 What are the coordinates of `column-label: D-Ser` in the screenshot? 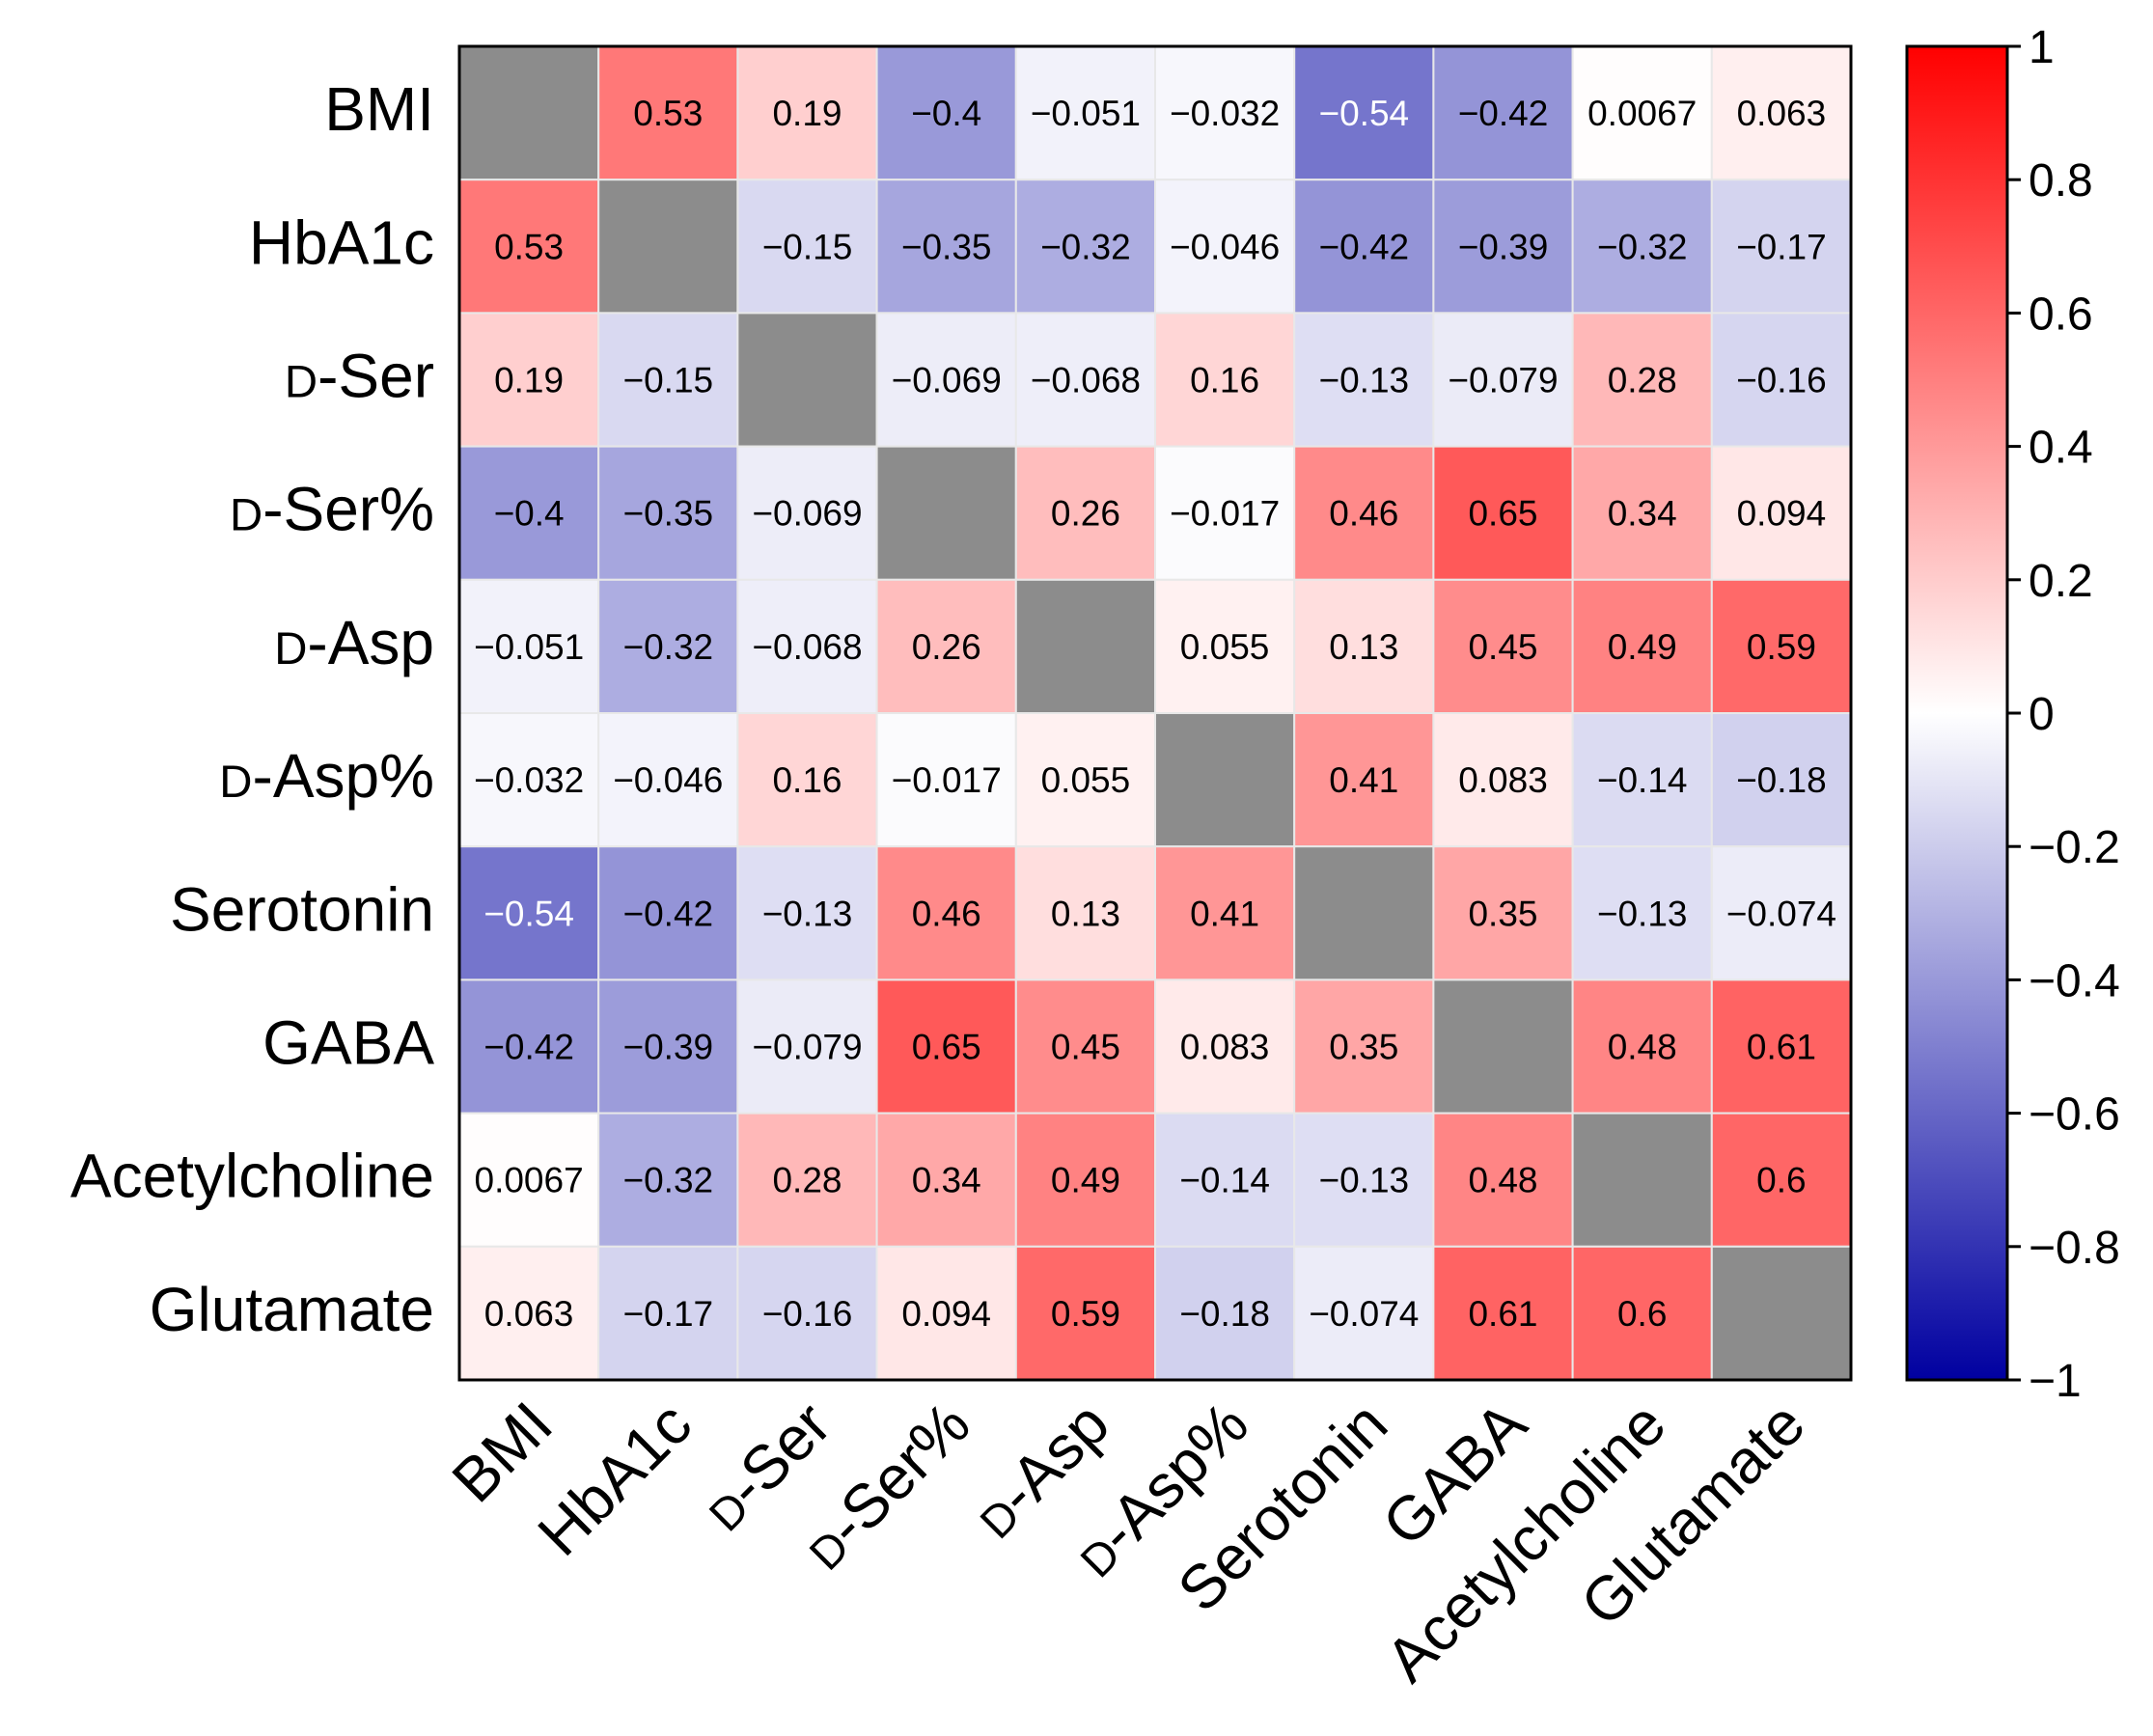 It's located at (766, 1467).